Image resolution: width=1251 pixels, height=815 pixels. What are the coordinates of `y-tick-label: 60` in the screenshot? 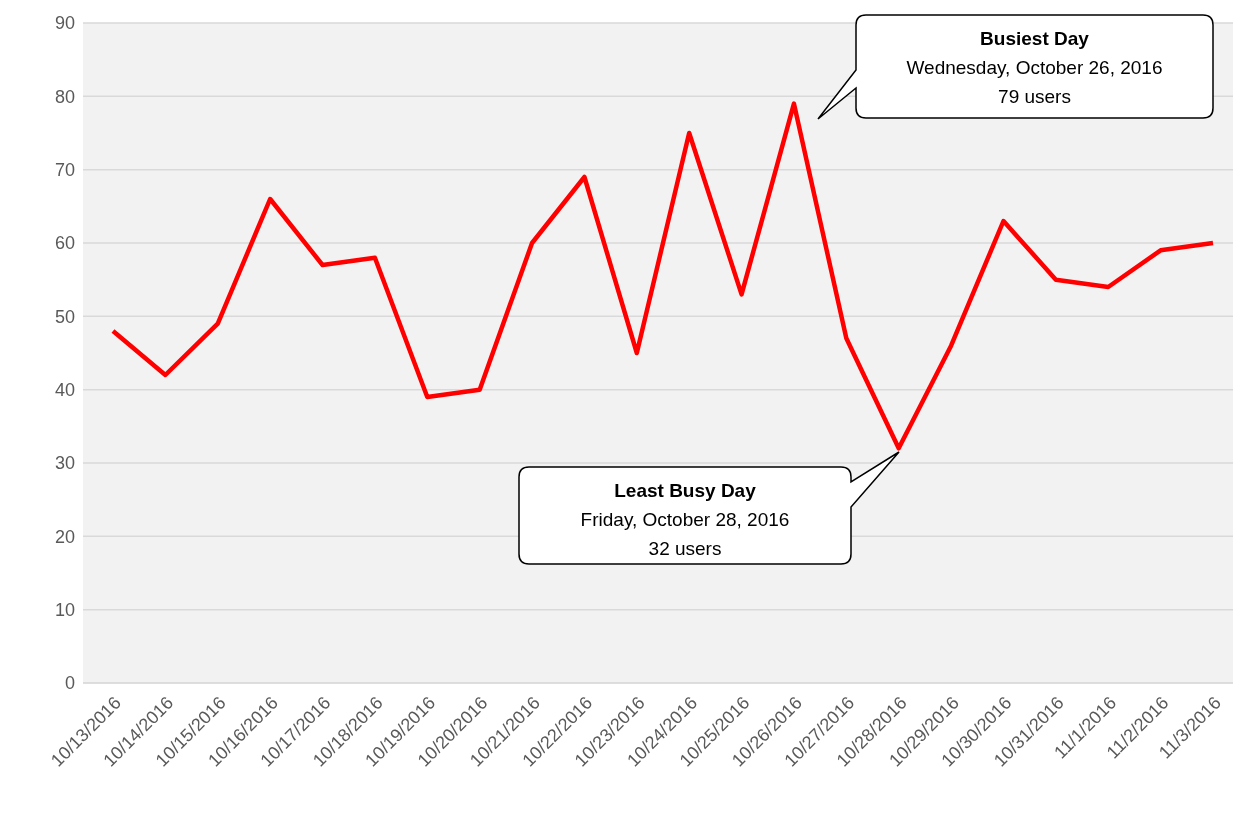 It's located at (64, 243).